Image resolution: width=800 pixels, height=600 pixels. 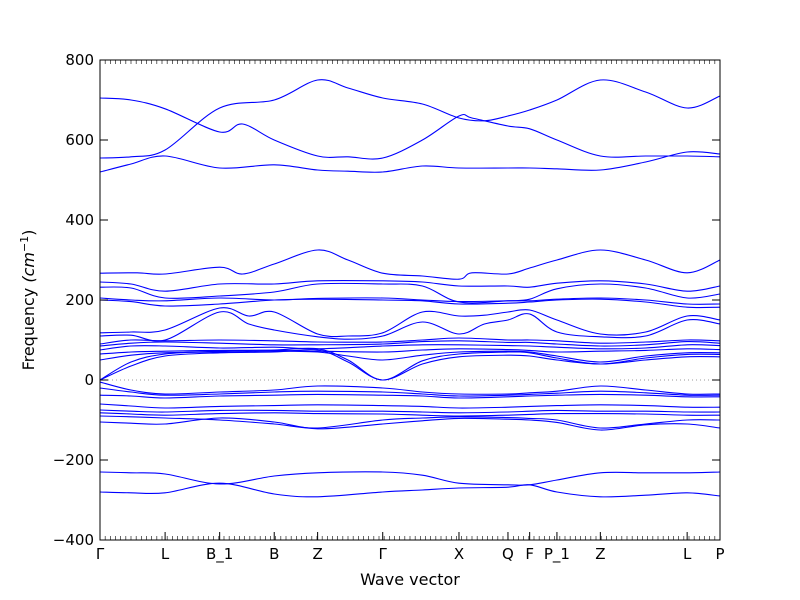 What do you see at coordinates (410, 579) in the screenshot?
I see `x-axis-label: Wave vector` at bounding box center [410, 579].